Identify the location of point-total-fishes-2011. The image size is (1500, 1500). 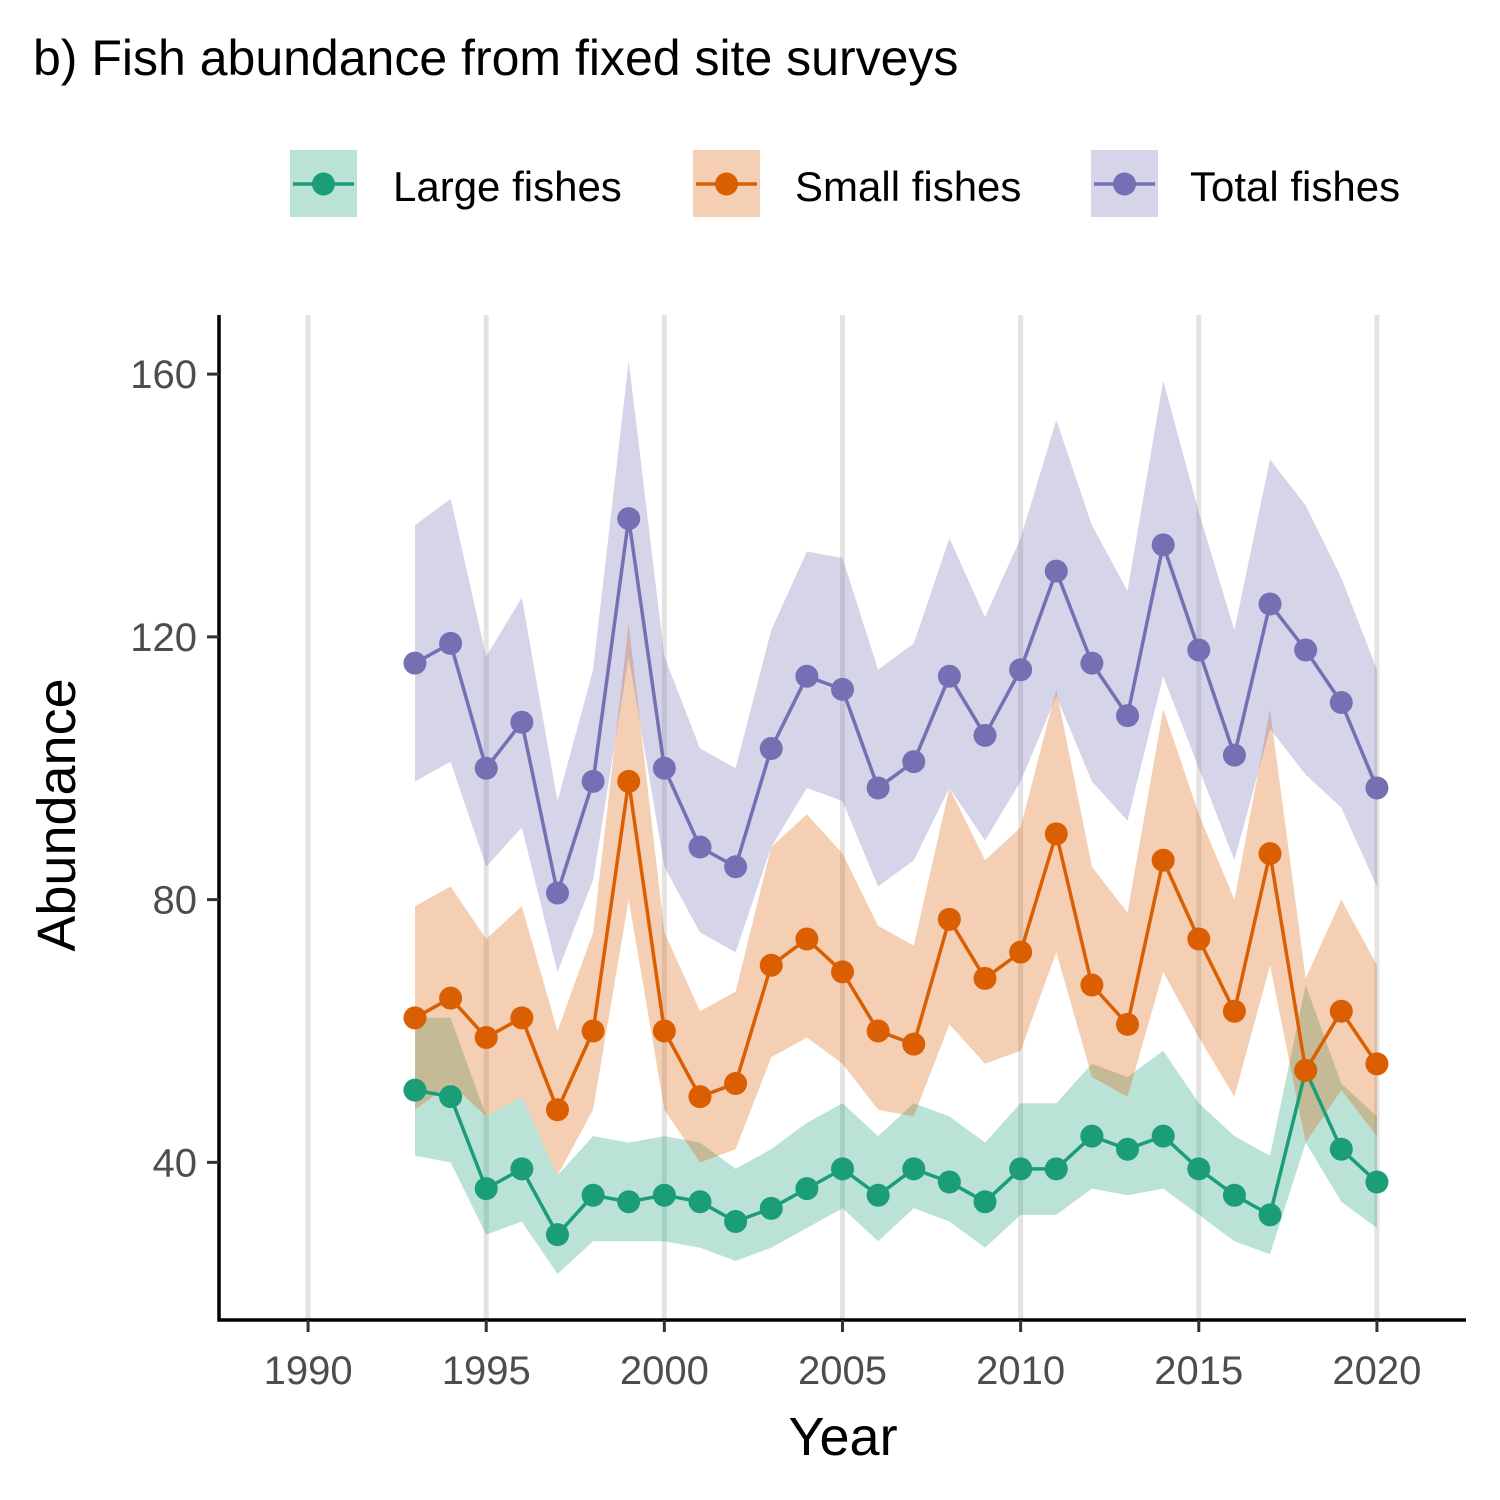
(1056, 571).